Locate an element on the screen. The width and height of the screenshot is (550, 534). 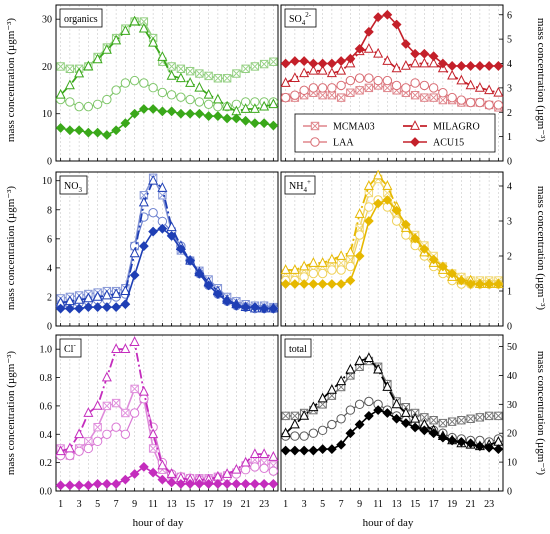
y-tick-label: 20 is located at coordinates (512, 434).